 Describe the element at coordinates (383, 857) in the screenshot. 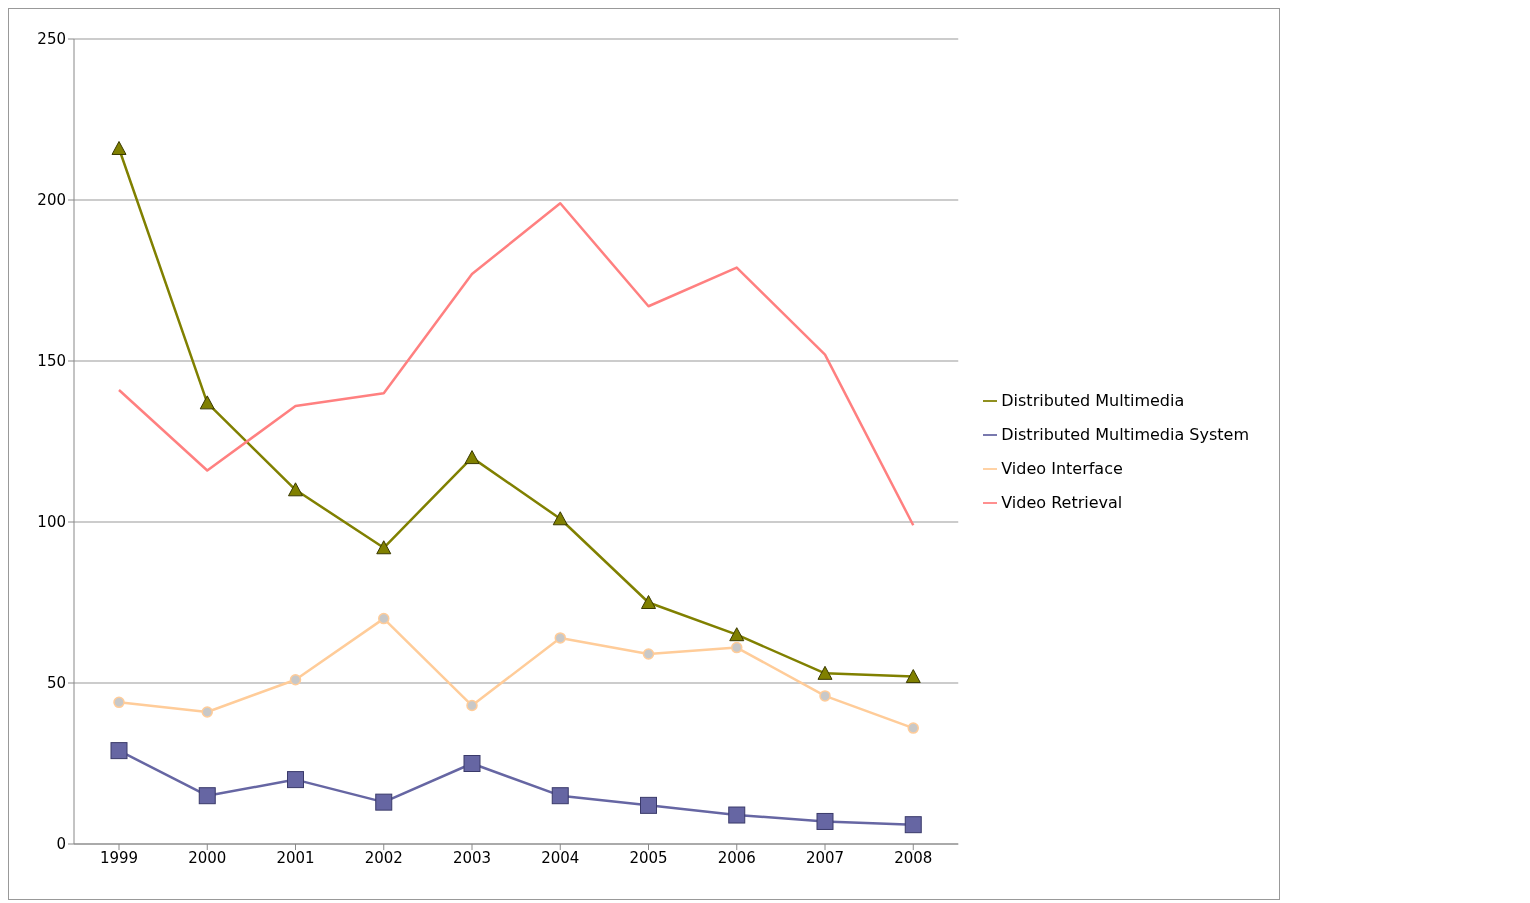

I see `x-tick-label: 2002` at that location.